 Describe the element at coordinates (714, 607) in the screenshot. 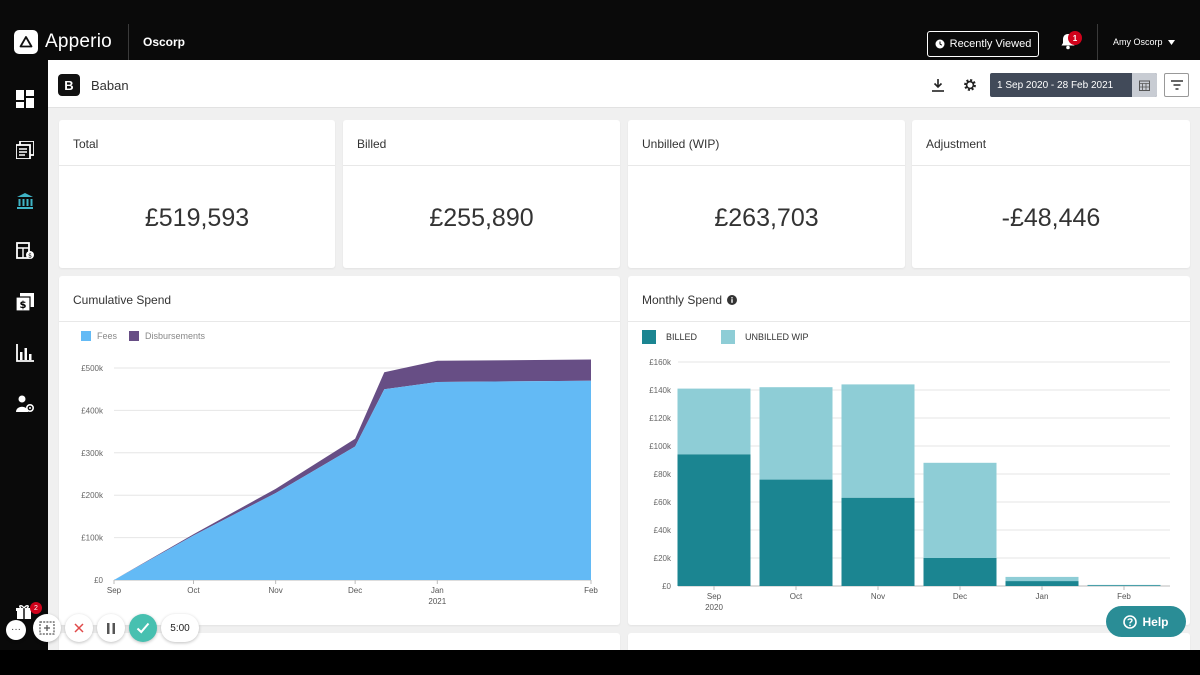

I see `x-tick-sublabel: 2020` at that location.